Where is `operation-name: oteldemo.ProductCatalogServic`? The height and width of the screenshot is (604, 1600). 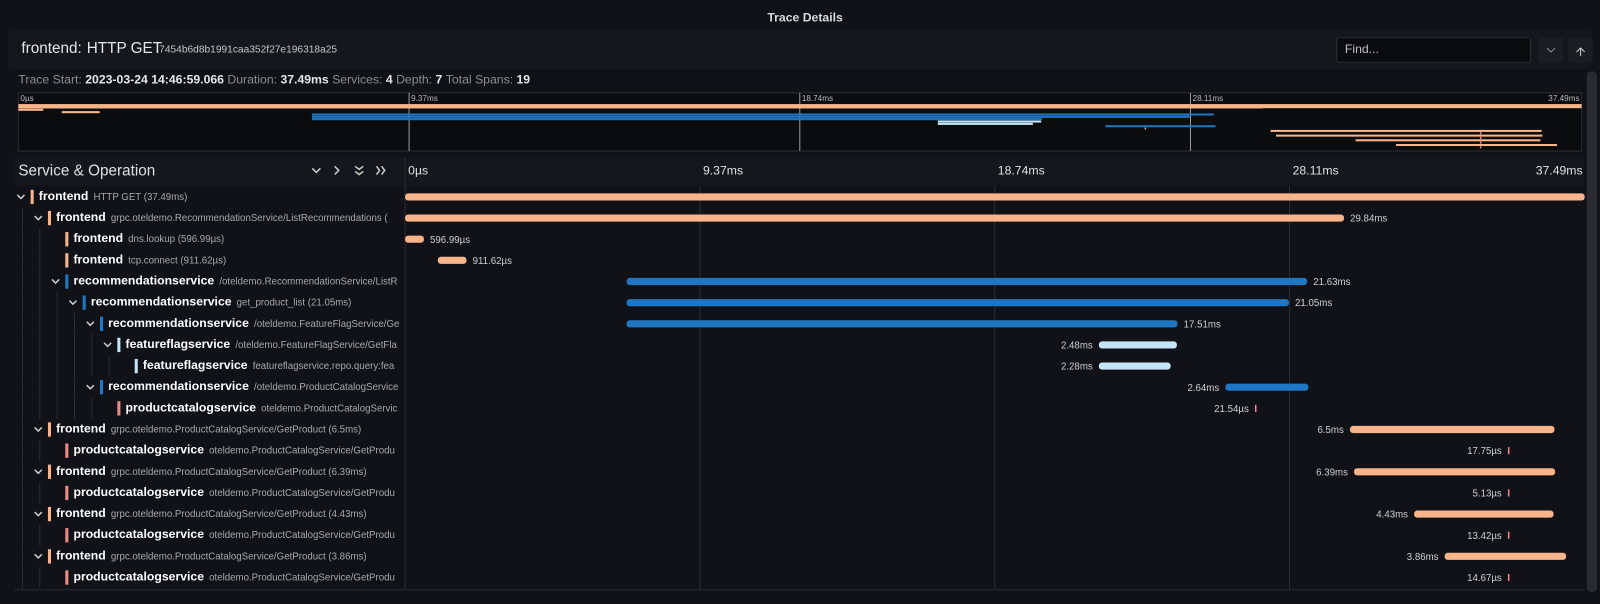
operation-name: oteldemo.ProductCatalogServic is located at coordinates (329, 408).